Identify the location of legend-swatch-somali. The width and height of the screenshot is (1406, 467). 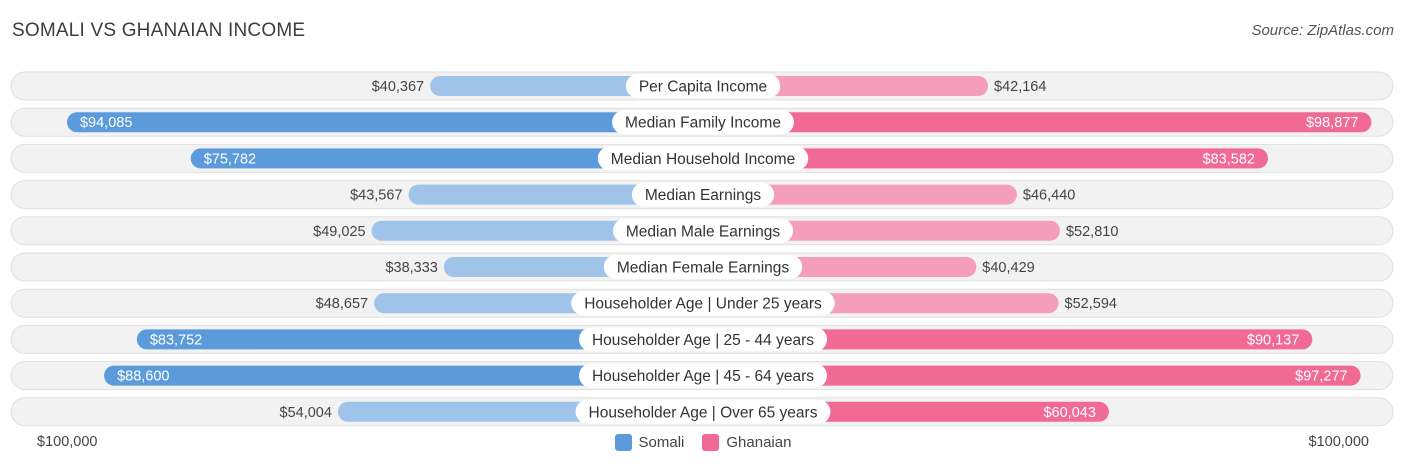
(623, 442).